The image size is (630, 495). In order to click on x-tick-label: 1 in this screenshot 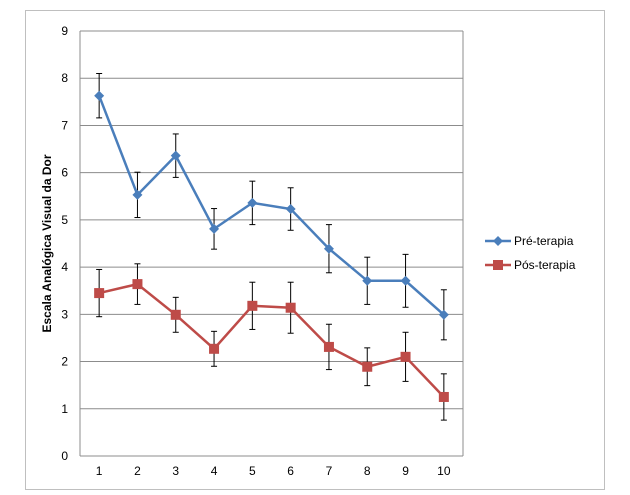, I will do `click(99, 471)`.